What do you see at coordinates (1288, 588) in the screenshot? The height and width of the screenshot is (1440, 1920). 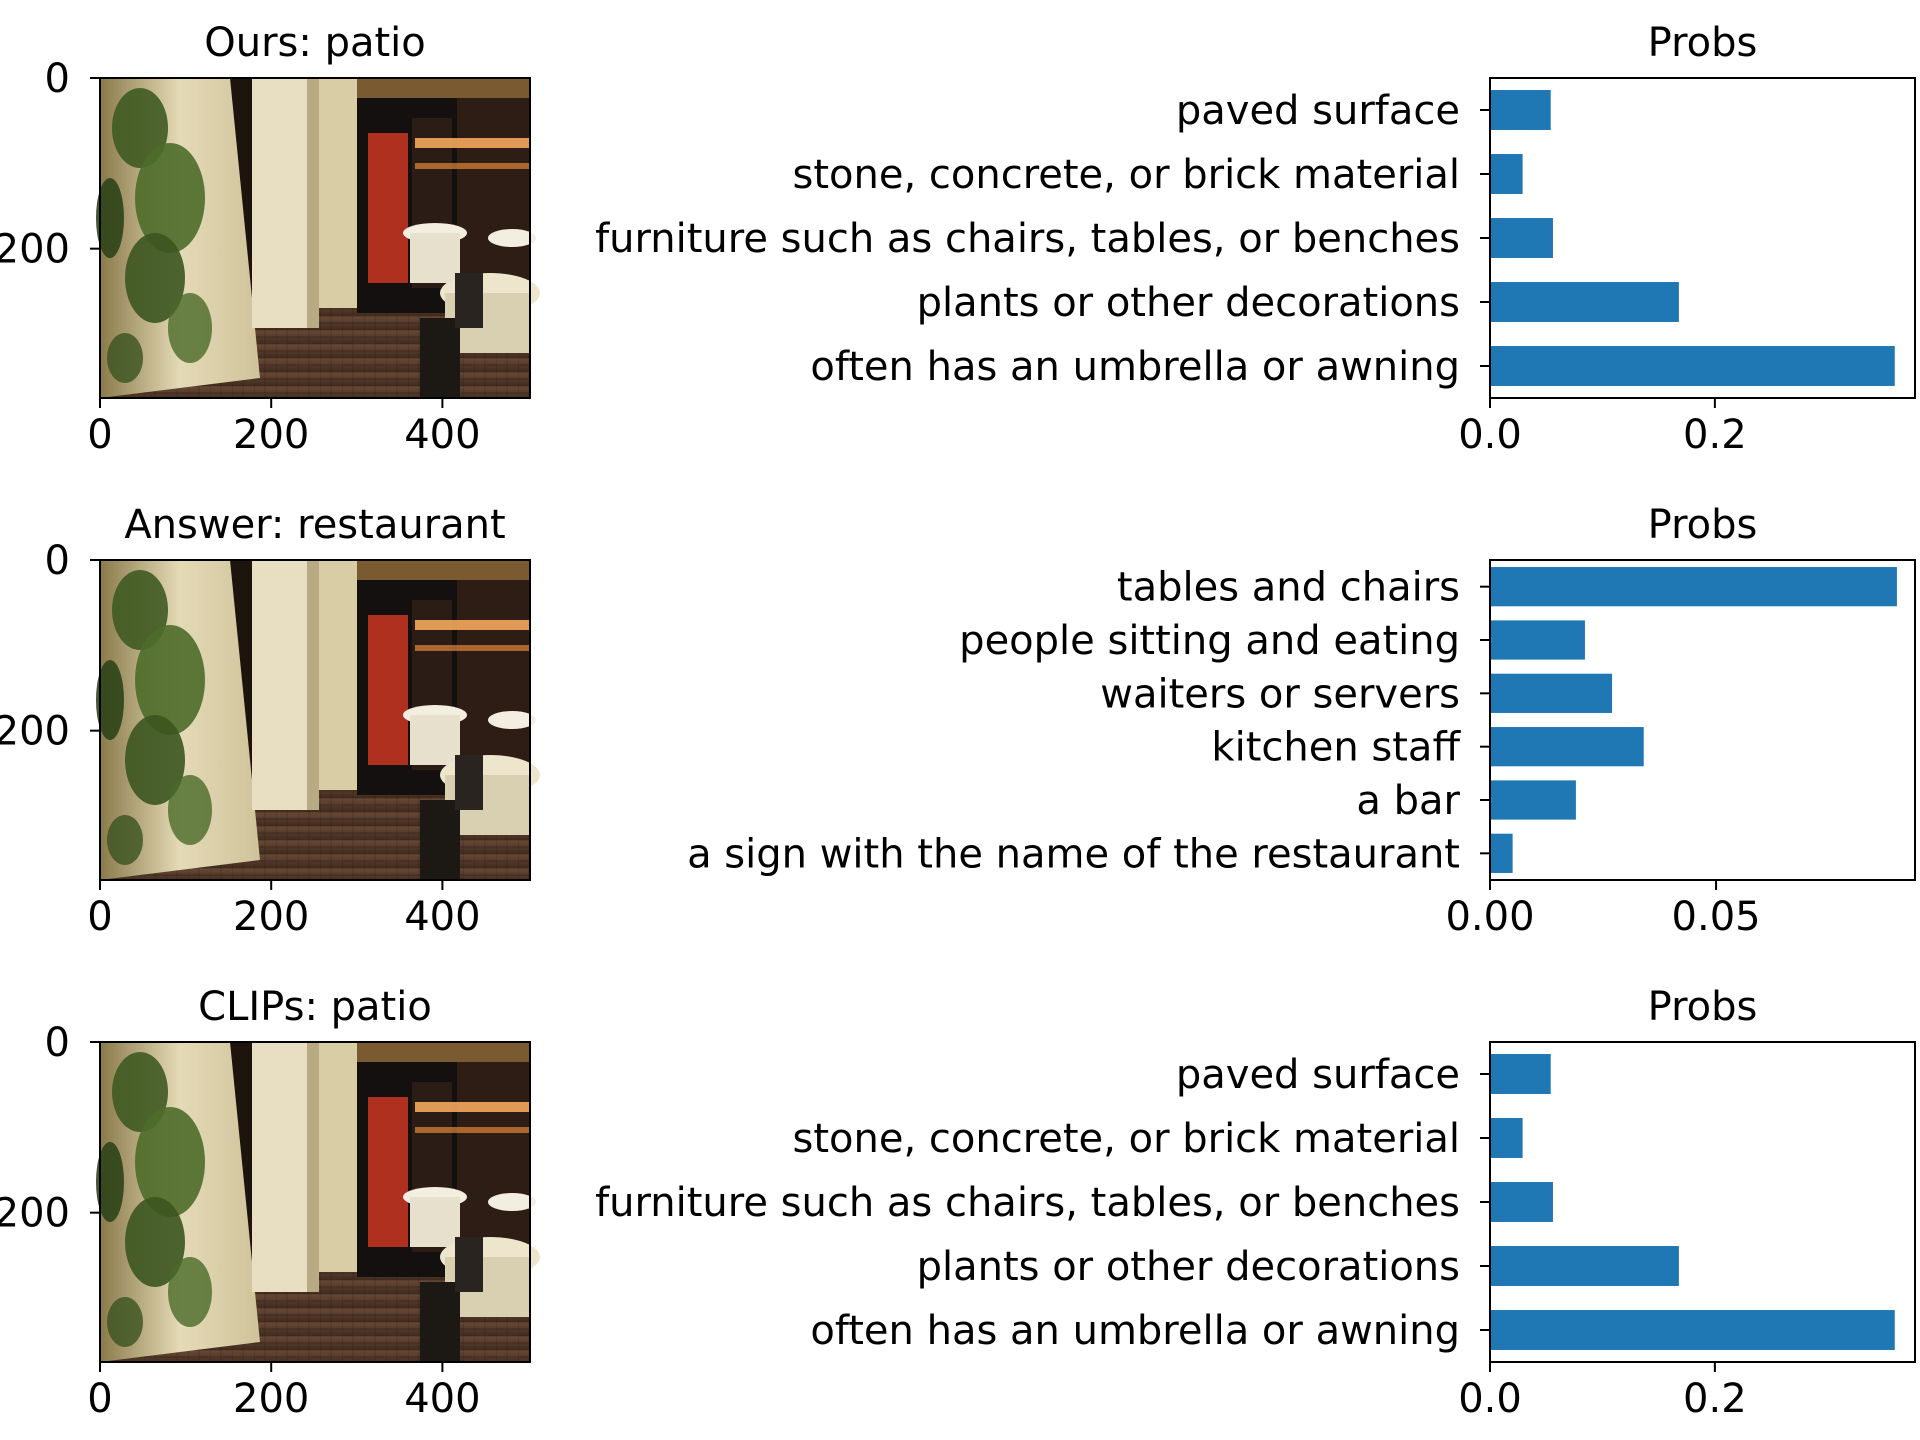 I see `bar-category-label: tables and chairs` at bounding box center [1288, 588].